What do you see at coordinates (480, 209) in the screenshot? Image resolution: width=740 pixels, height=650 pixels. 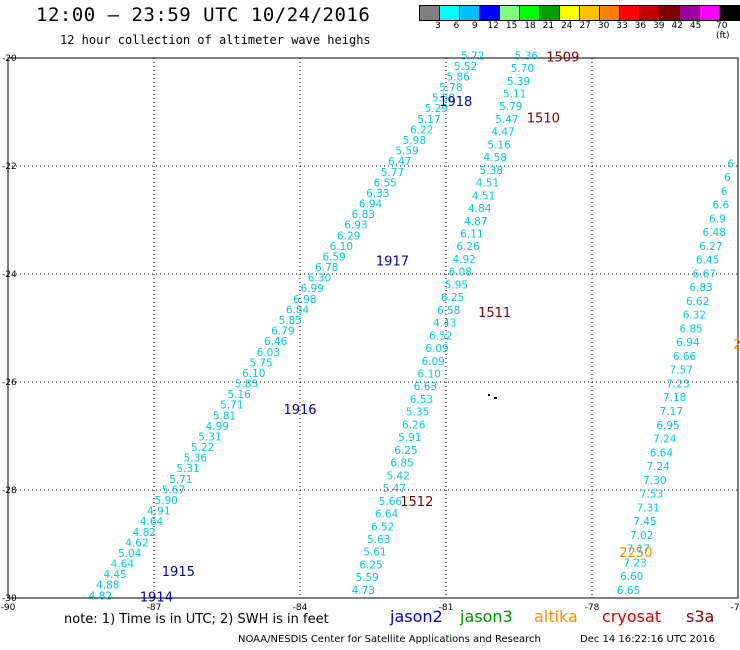 I see `wave-height-value: 4.84` at bounding box center [480, 209].